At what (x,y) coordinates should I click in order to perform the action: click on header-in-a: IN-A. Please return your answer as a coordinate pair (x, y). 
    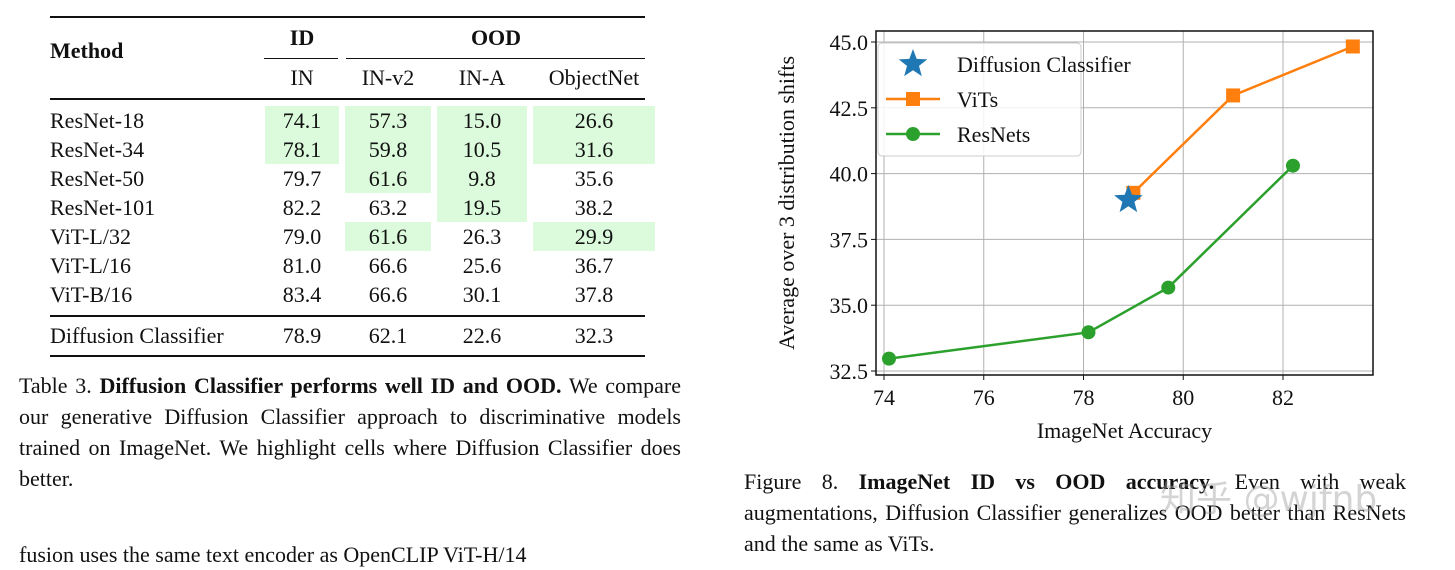
    Looking at the image, I should click on (482, 77).